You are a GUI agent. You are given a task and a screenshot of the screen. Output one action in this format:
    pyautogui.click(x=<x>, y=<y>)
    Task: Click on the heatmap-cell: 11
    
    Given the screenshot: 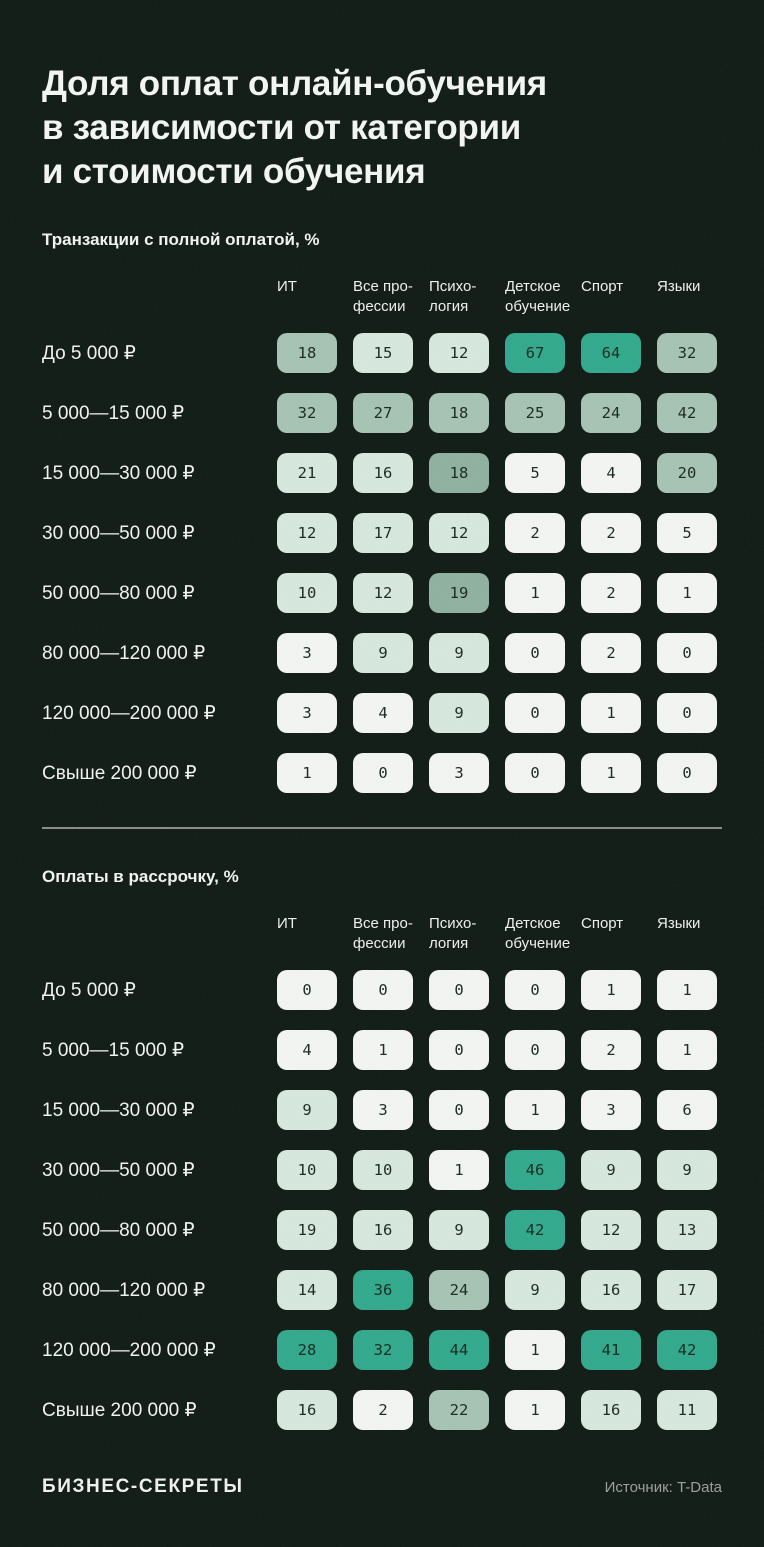 What is the action you would take?
    pyautogui.click(x=687, y=1410)
    